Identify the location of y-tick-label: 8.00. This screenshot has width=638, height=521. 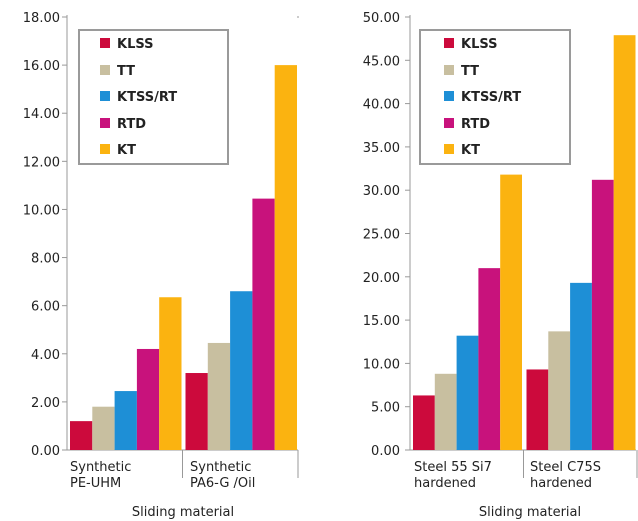
(45, 259).